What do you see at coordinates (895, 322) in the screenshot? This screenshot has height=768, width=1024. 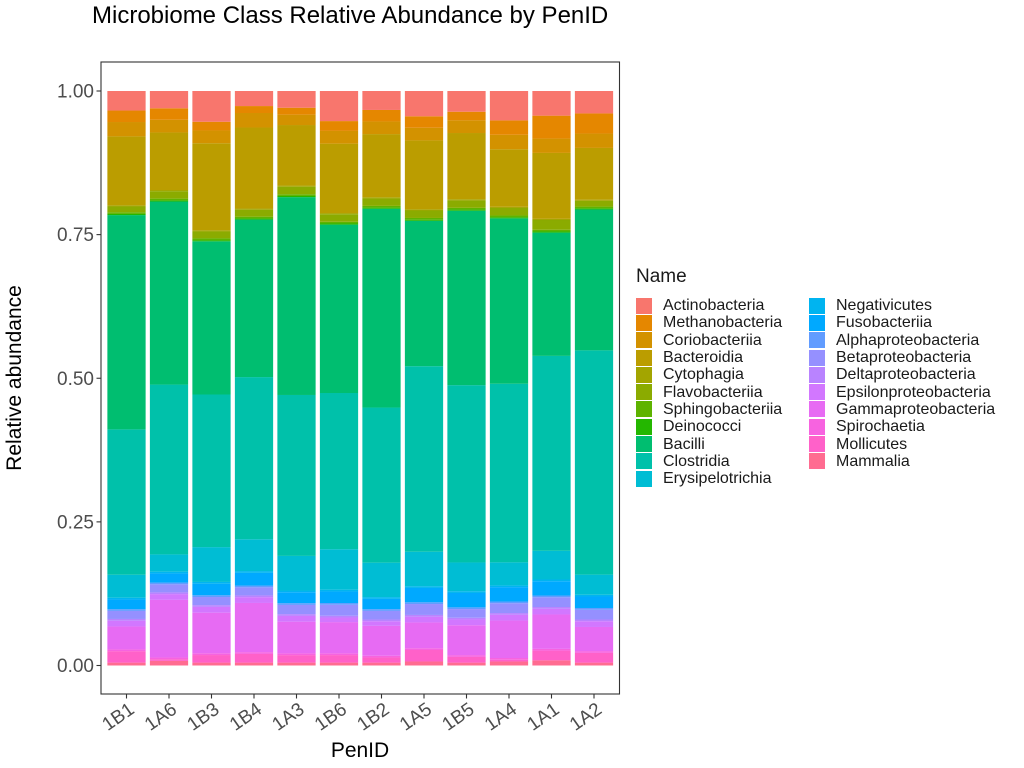 I see `legend-item: Fusobacteriia` at bounding box center [895, 322].